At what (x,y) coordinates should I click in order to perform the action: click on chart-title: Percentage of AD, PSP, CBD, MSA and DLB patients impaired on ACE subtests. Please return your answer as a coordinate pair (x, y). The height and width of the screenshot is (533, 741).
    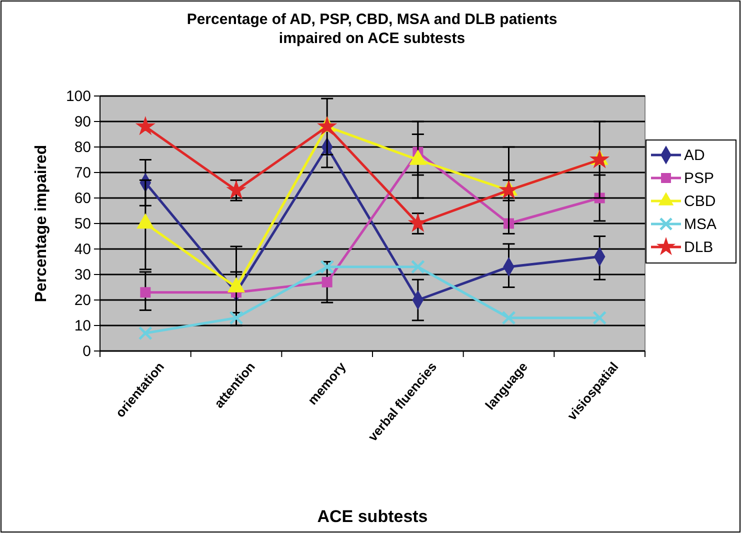
    Looking at the image, I should click on (372, 29).